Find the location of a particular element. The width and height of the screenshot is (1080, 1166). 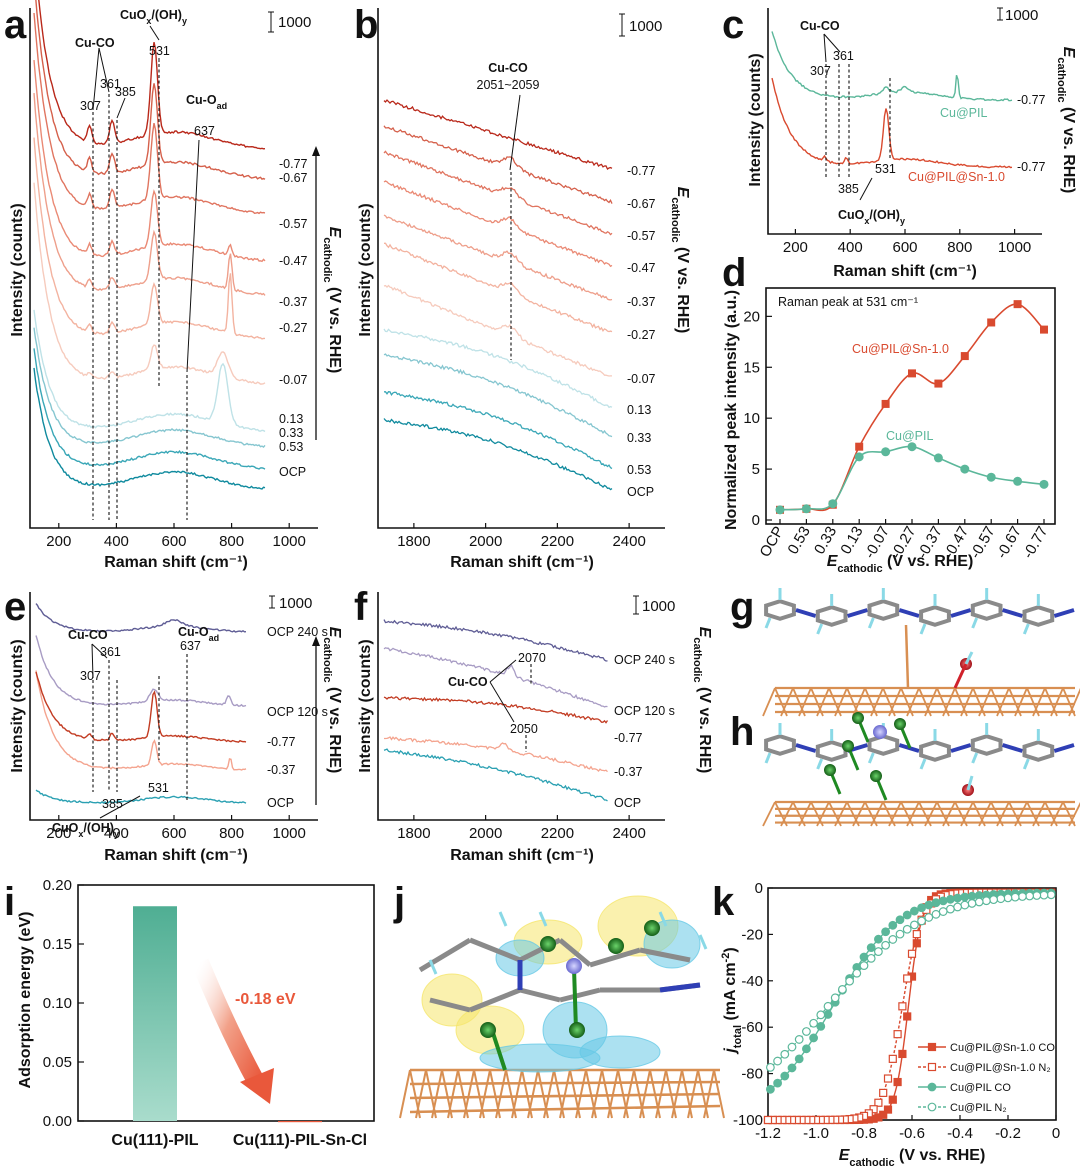

xtick-label: -0.8 is located at coordinates (864, 1133).